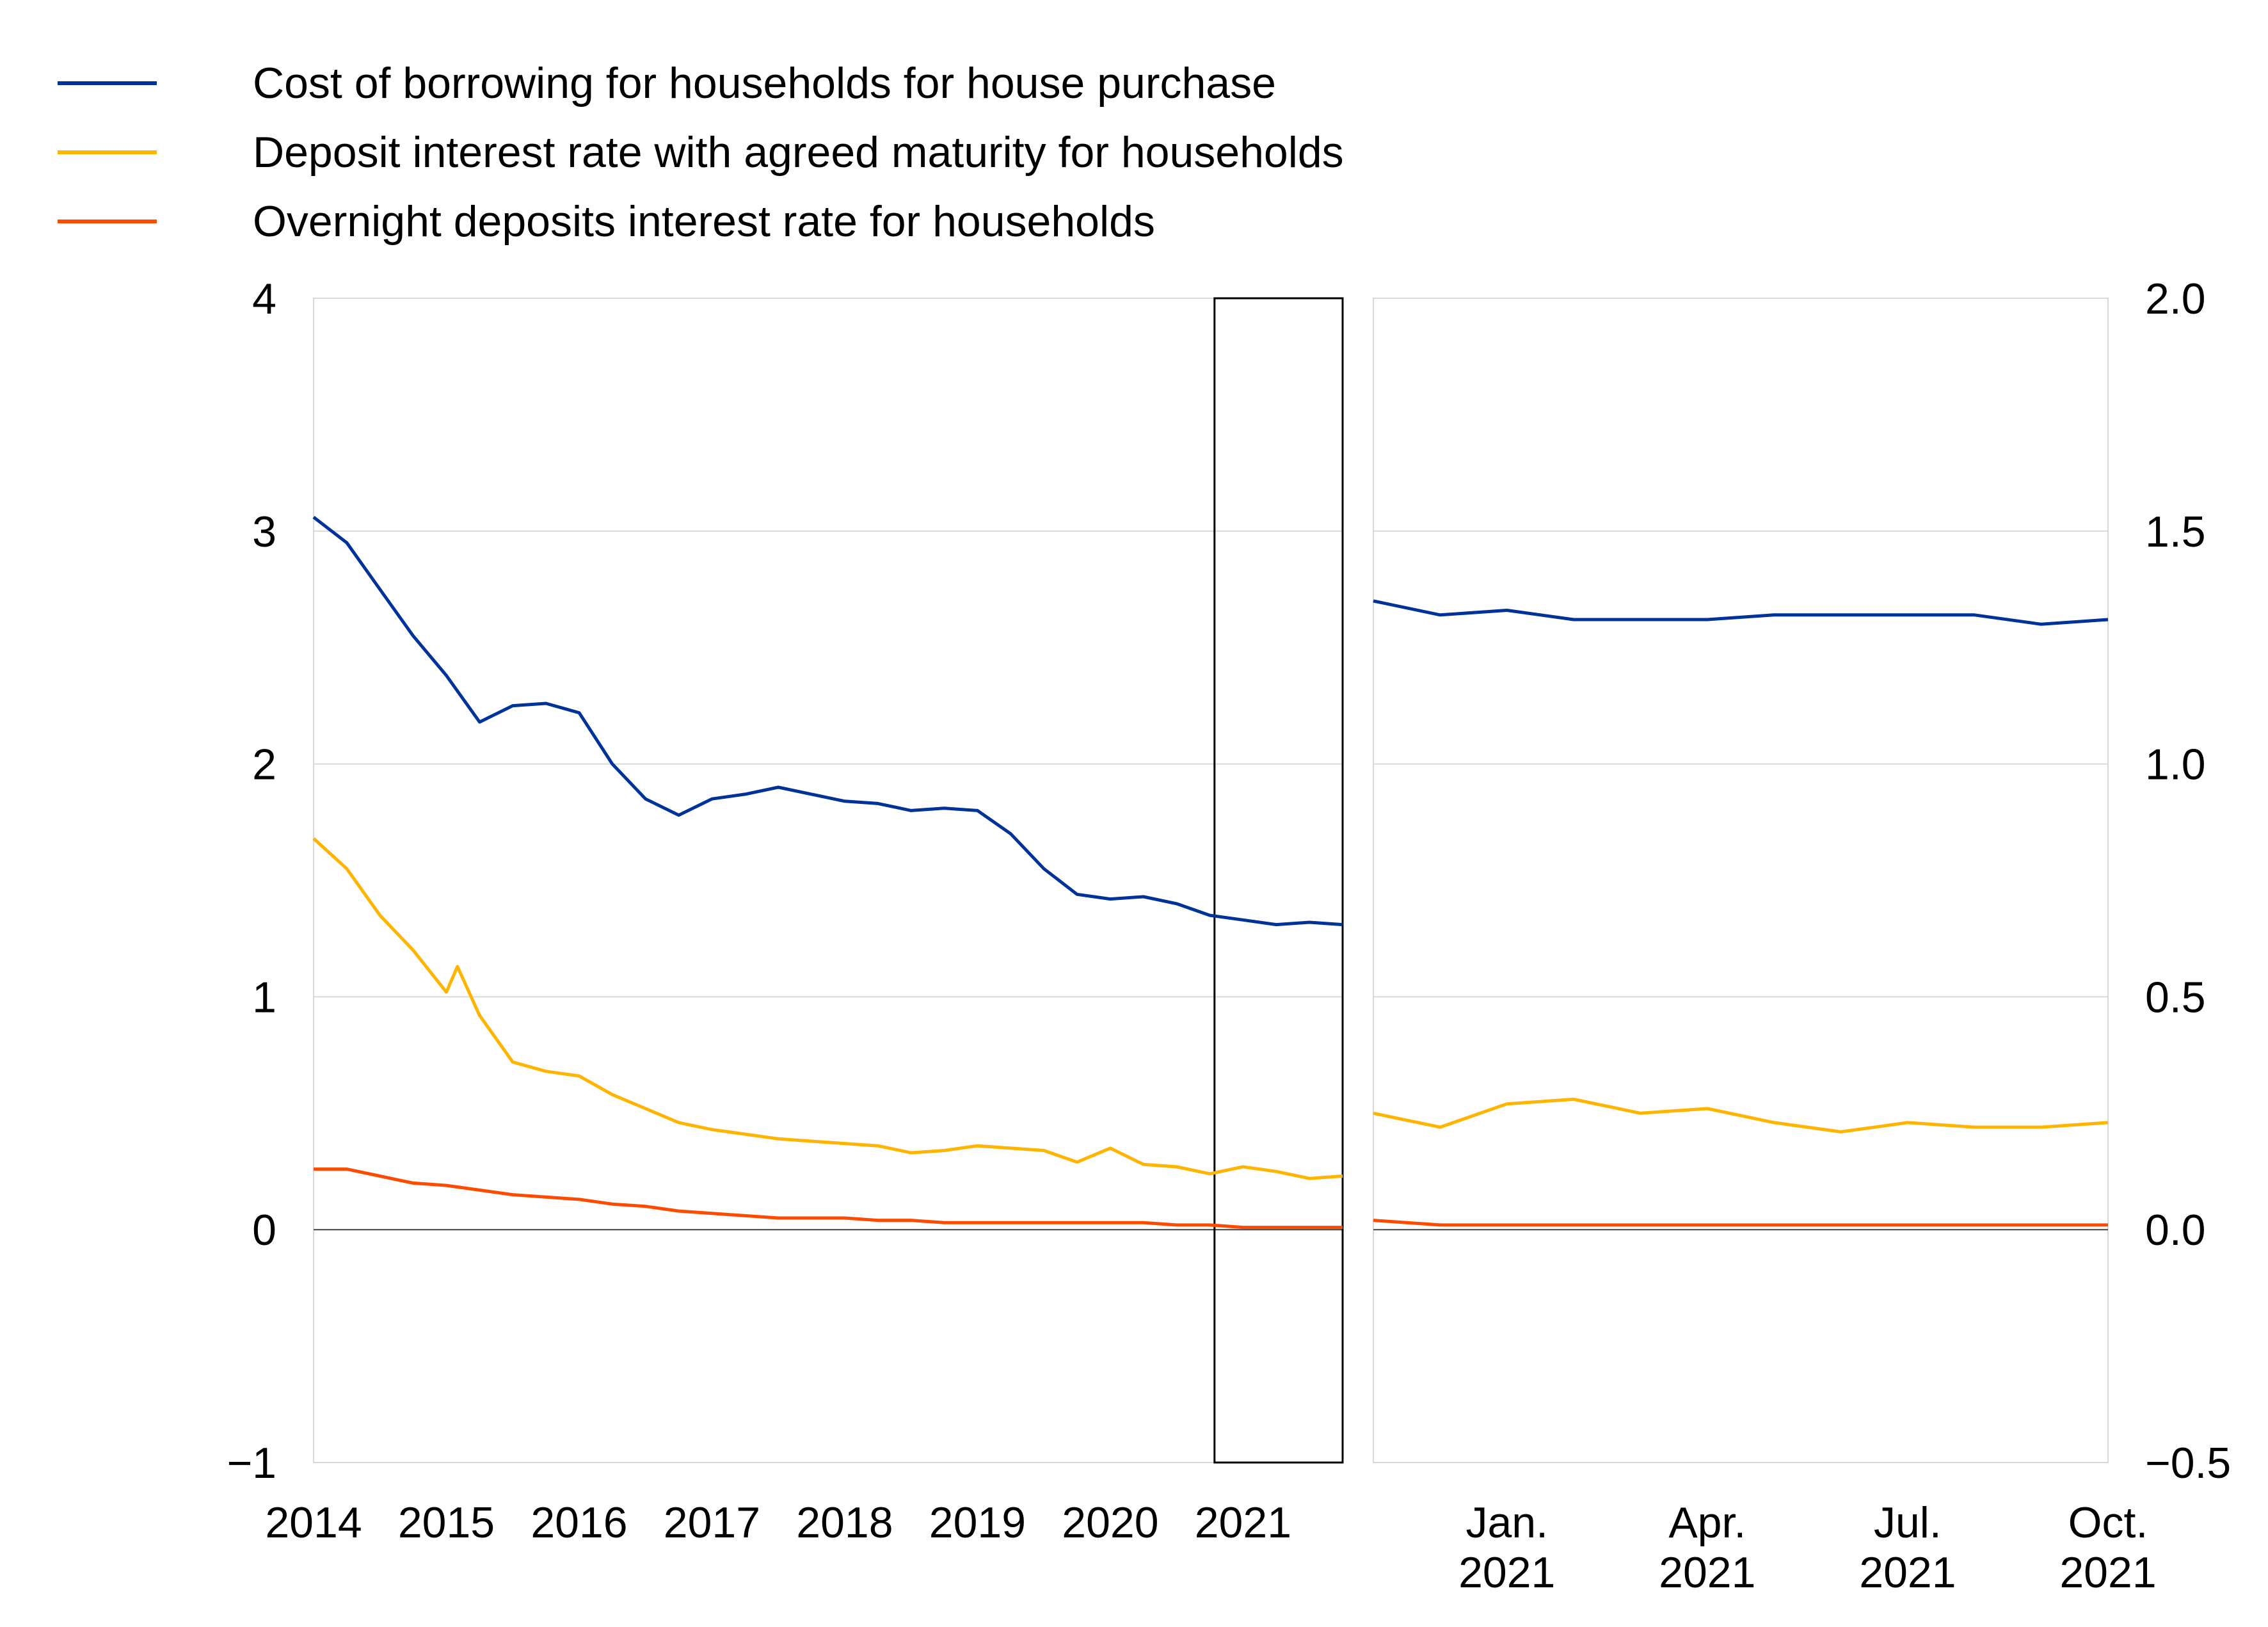 The image size is (2268, 1627). Describe the element at coordinates (107, 152) in the screenshot. I see `legend-swatch-deposit-agreed` at that location.